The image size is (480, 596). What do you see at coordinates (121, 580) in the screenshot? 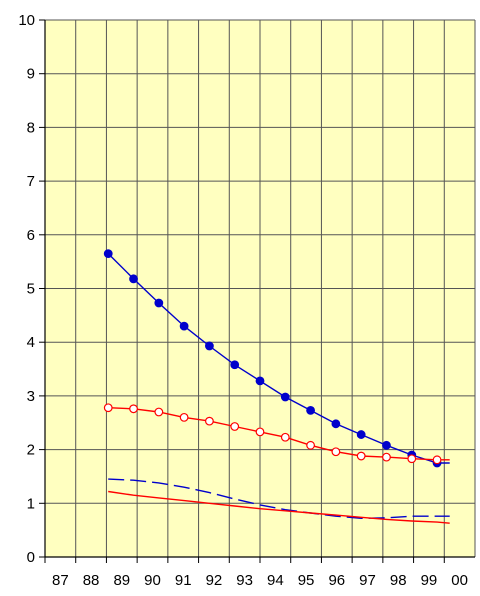
I see `x-tick-label: 89` at bounding box center [121, 580].